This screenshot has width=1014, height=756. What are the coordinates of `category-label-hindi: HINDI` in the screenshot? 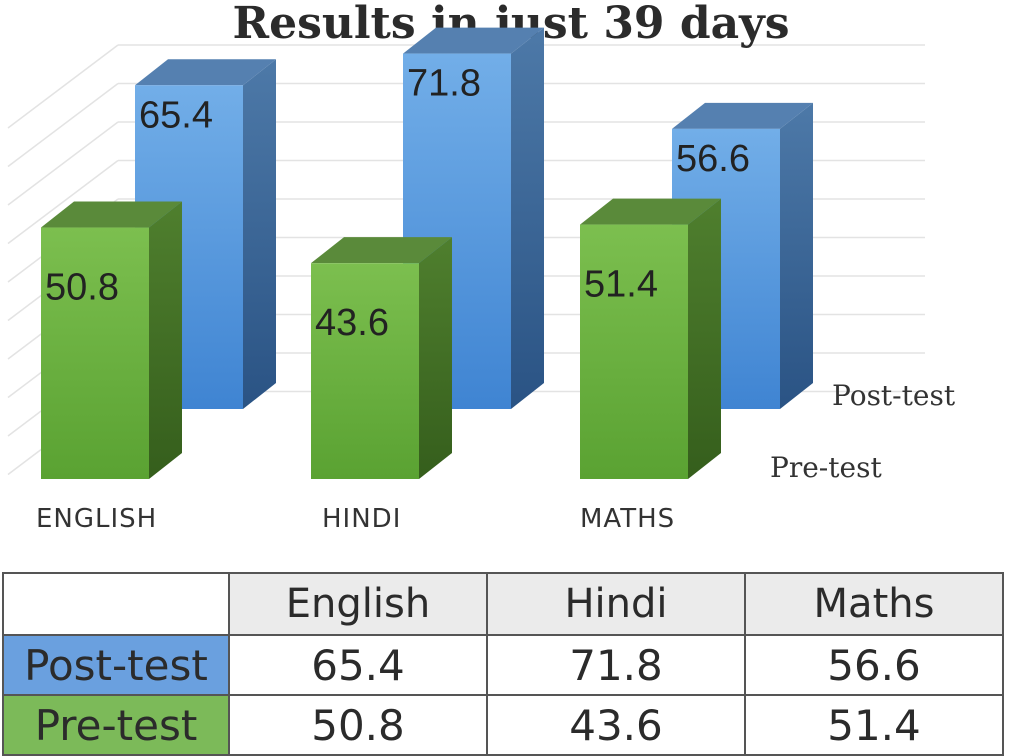 It's located at (361, 519).